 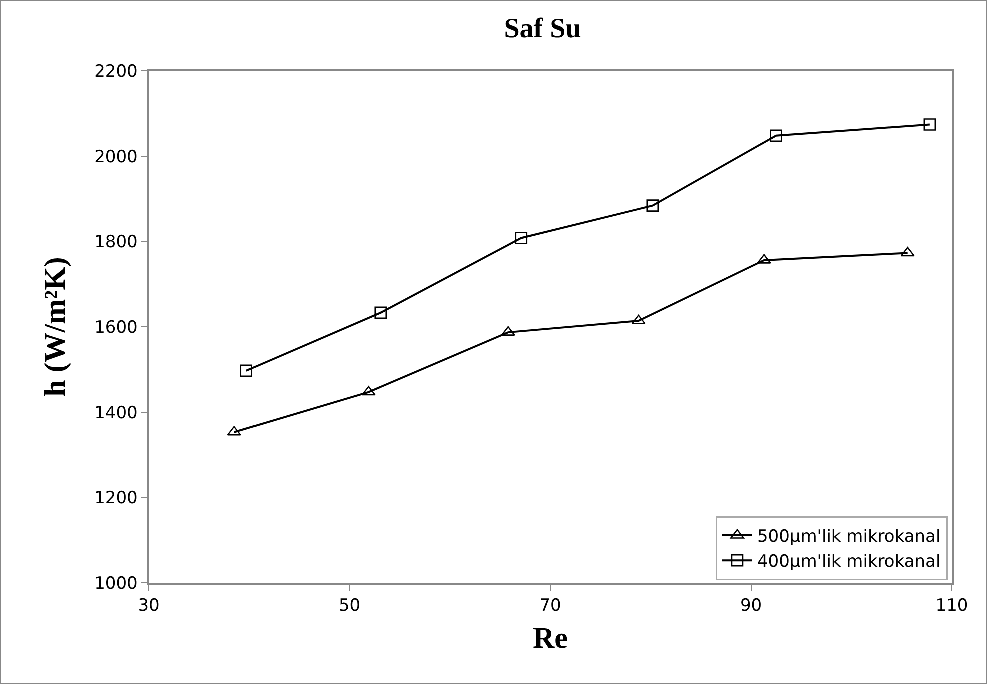 What do you see at coordinates (349, 606) in the screenshot?
I see `x-tick-label: 50` at bounding box center [349, 606].